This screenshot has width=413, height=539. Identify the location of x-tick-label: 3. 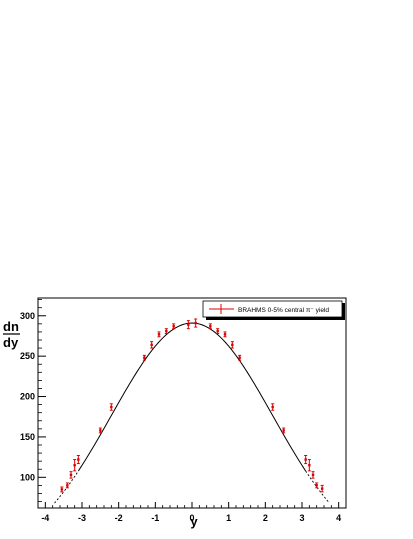
(301, 518).